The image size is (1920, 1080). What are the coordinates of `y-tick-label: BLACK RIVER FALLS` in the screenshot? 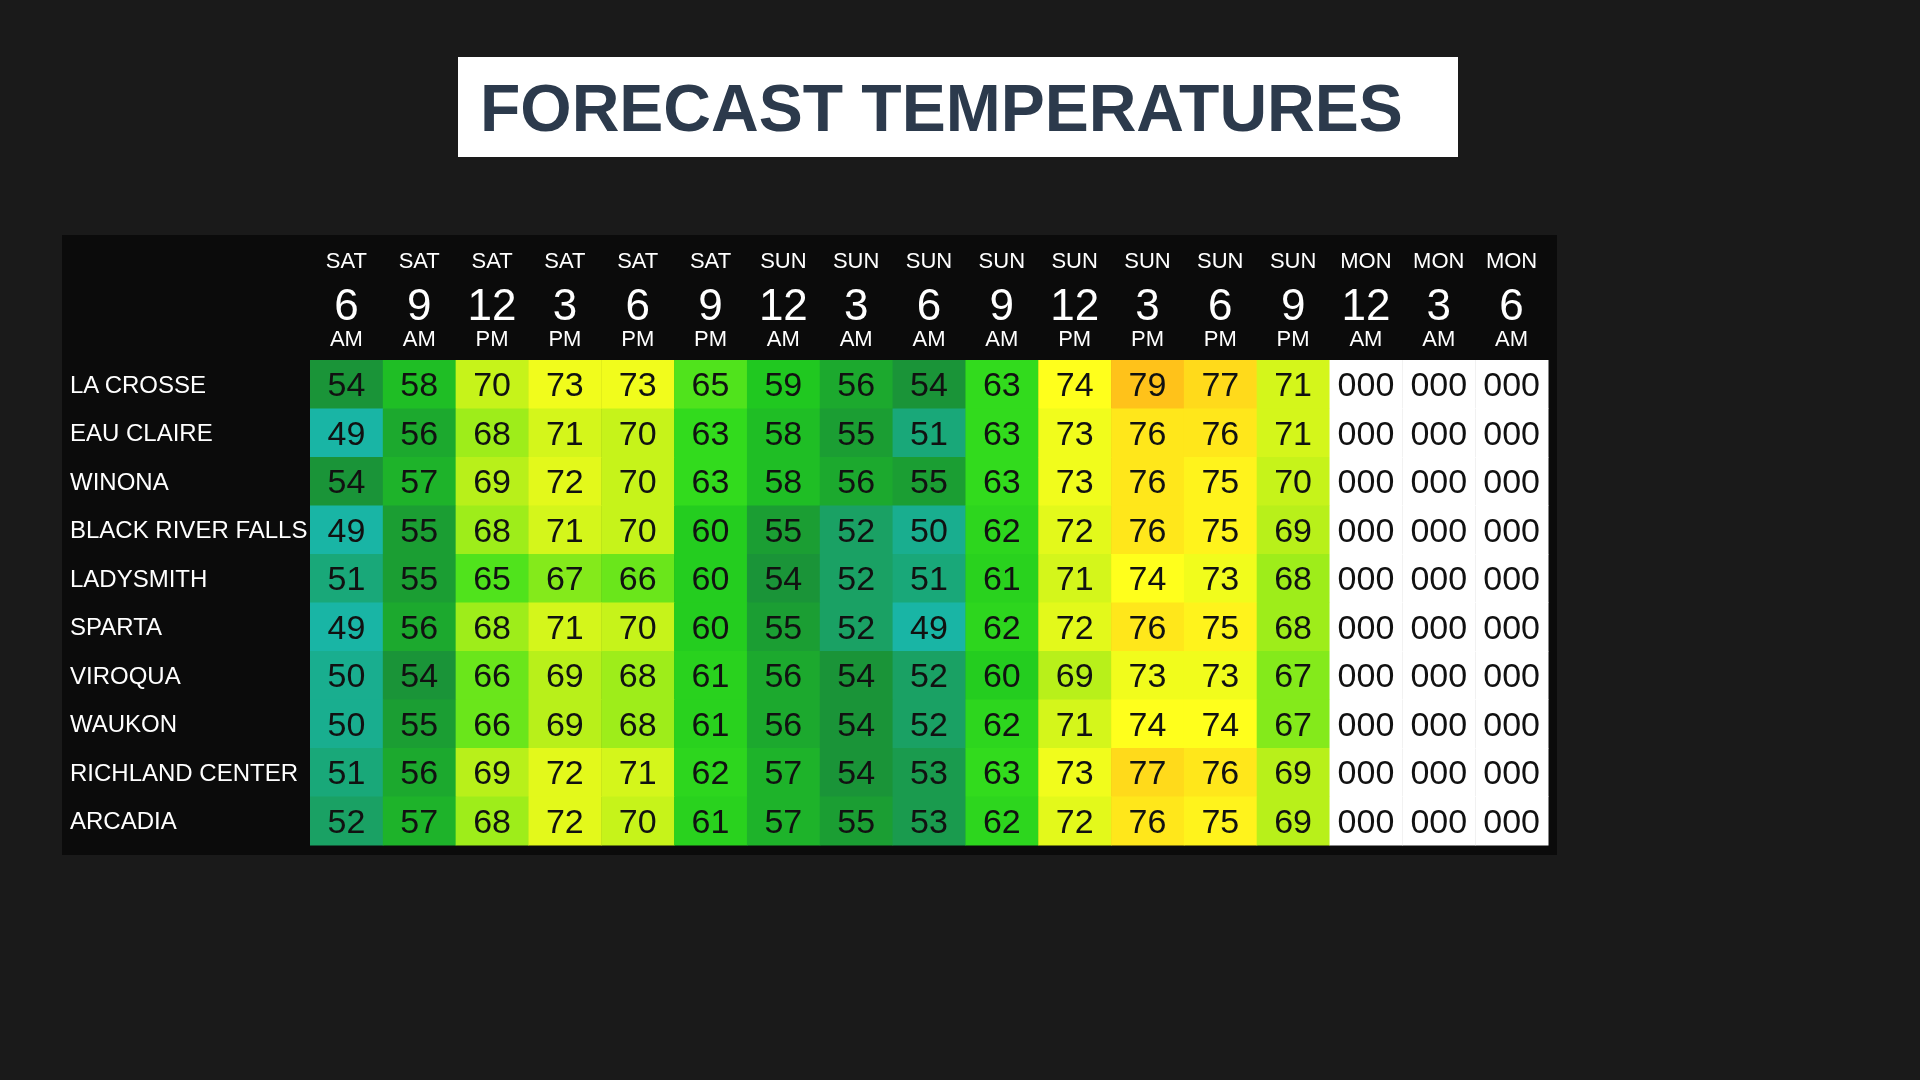 It's located at (189, 530).